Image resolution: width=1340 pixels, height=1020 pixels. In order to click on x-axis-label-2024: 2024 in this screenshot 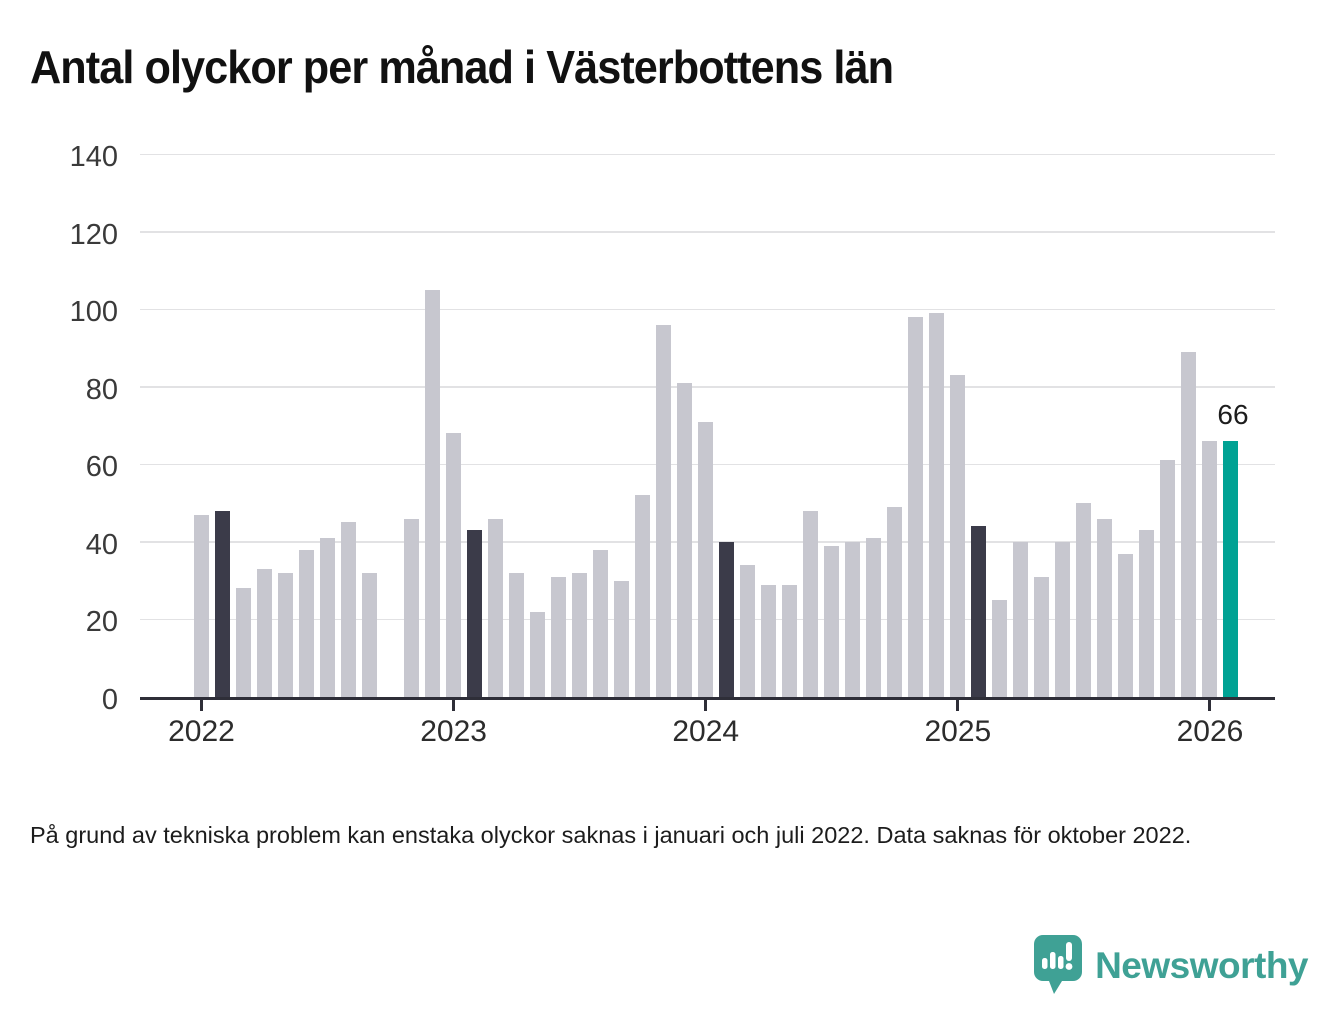, I will do `click(706, 731)`.